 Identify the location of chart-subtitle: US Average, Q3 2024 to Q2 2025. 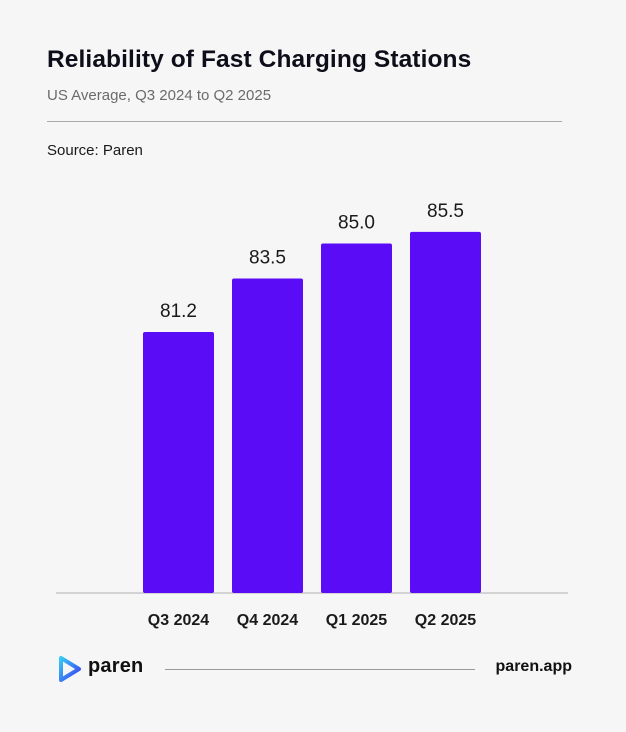
(159, 95).